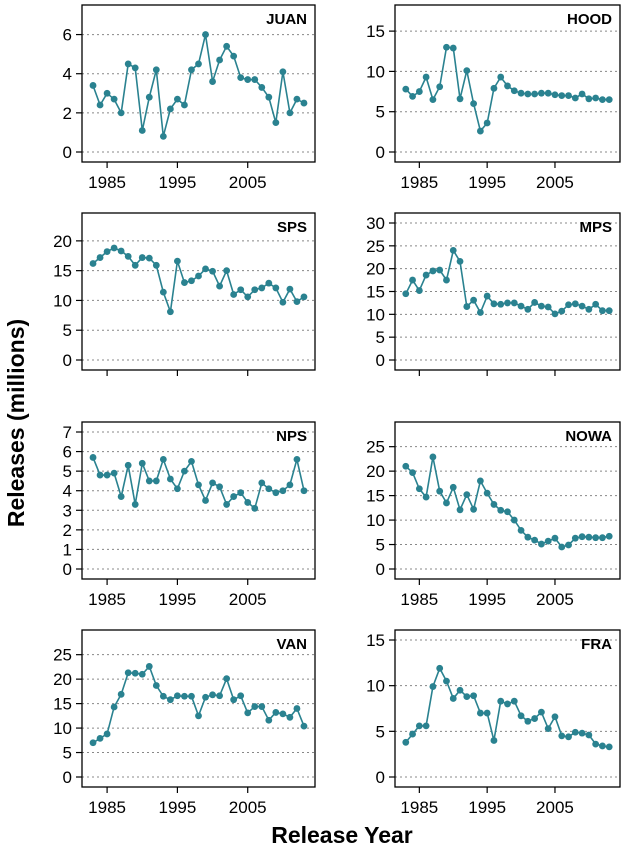 Image resolution: width=625 pixels, height=850 pixels. Describe the element at coordinates (16, 423) in the screenshot. I see `y-axis-title: Releases (millions)` at that location.